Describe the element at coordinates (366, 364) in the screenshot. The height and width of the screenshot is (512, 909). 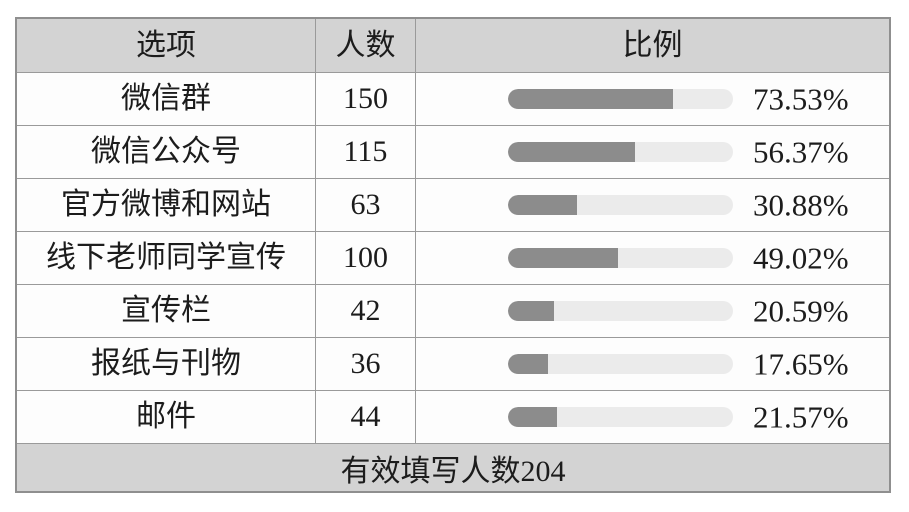
I see `count-cell: 36` at that location.